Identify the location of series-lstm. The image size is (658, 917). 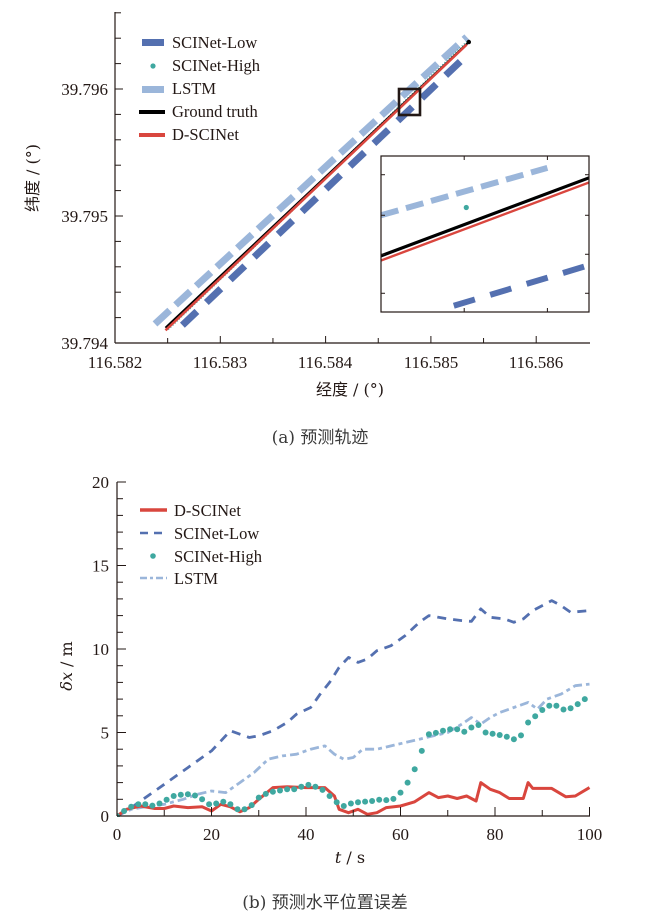
(353, 749).